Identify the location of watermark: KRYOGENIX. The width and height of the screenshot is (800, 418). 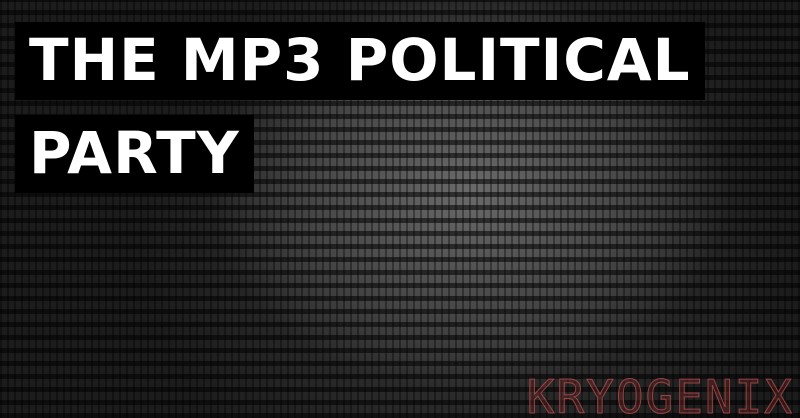
(660, 394).